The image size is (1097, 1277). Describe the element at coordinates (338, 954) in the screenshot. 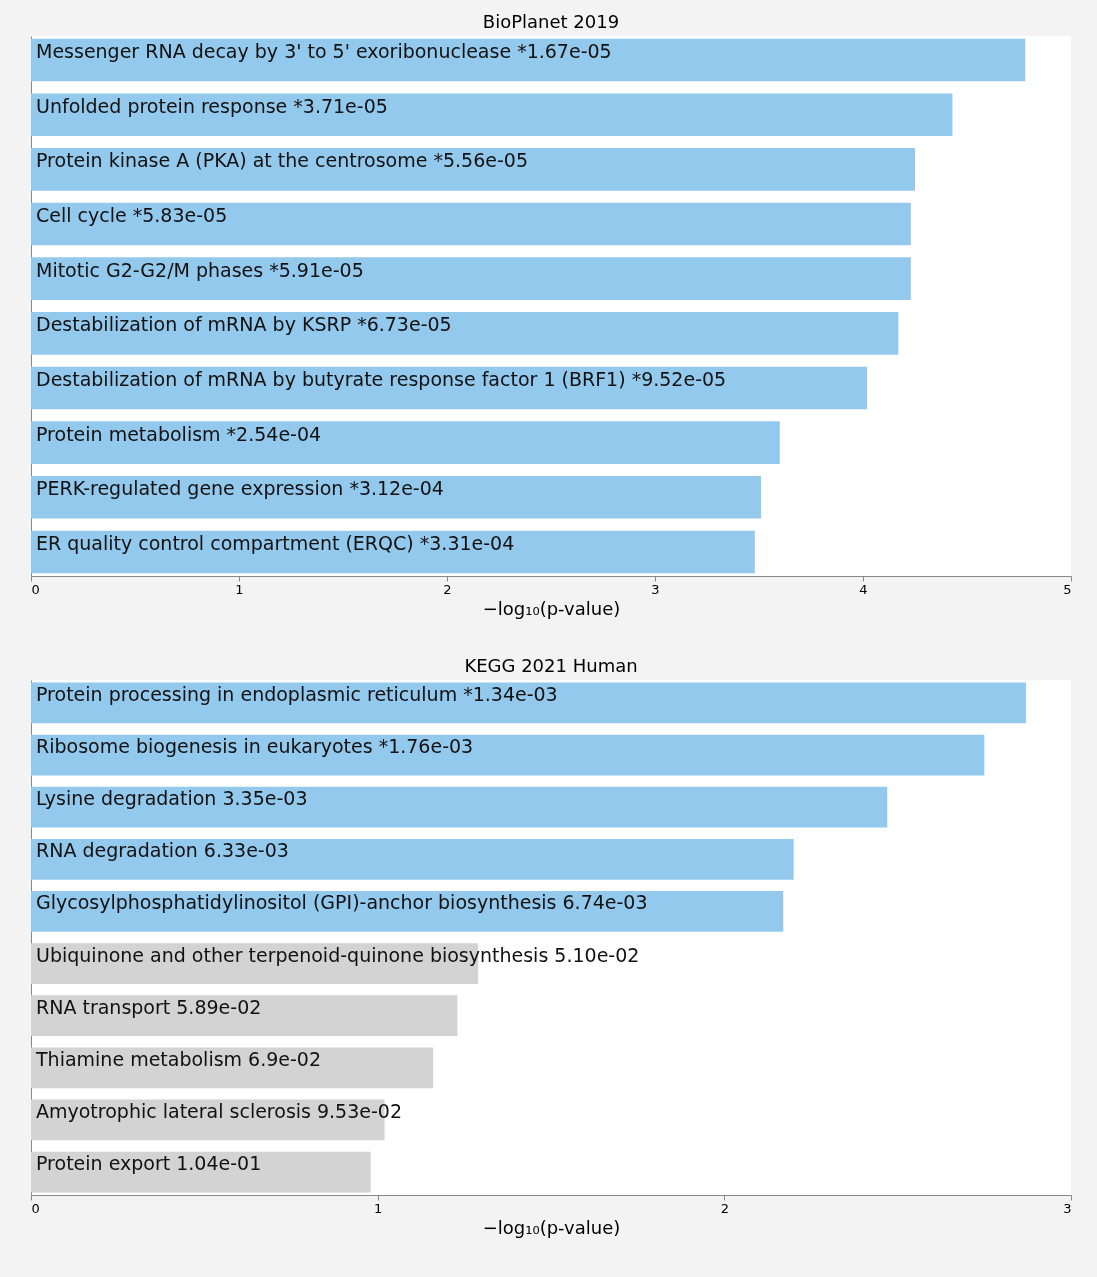

I see `y-tick-label: Ubiquinone and other terpenoid-quinone biosynthesis 5.10e-02` at that location.